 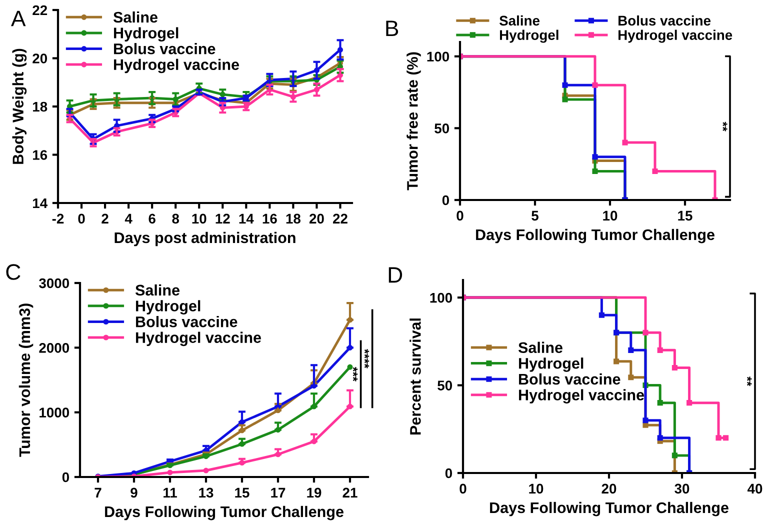 I want to click on y-tick-label: 14, so click(x=40, y=203).